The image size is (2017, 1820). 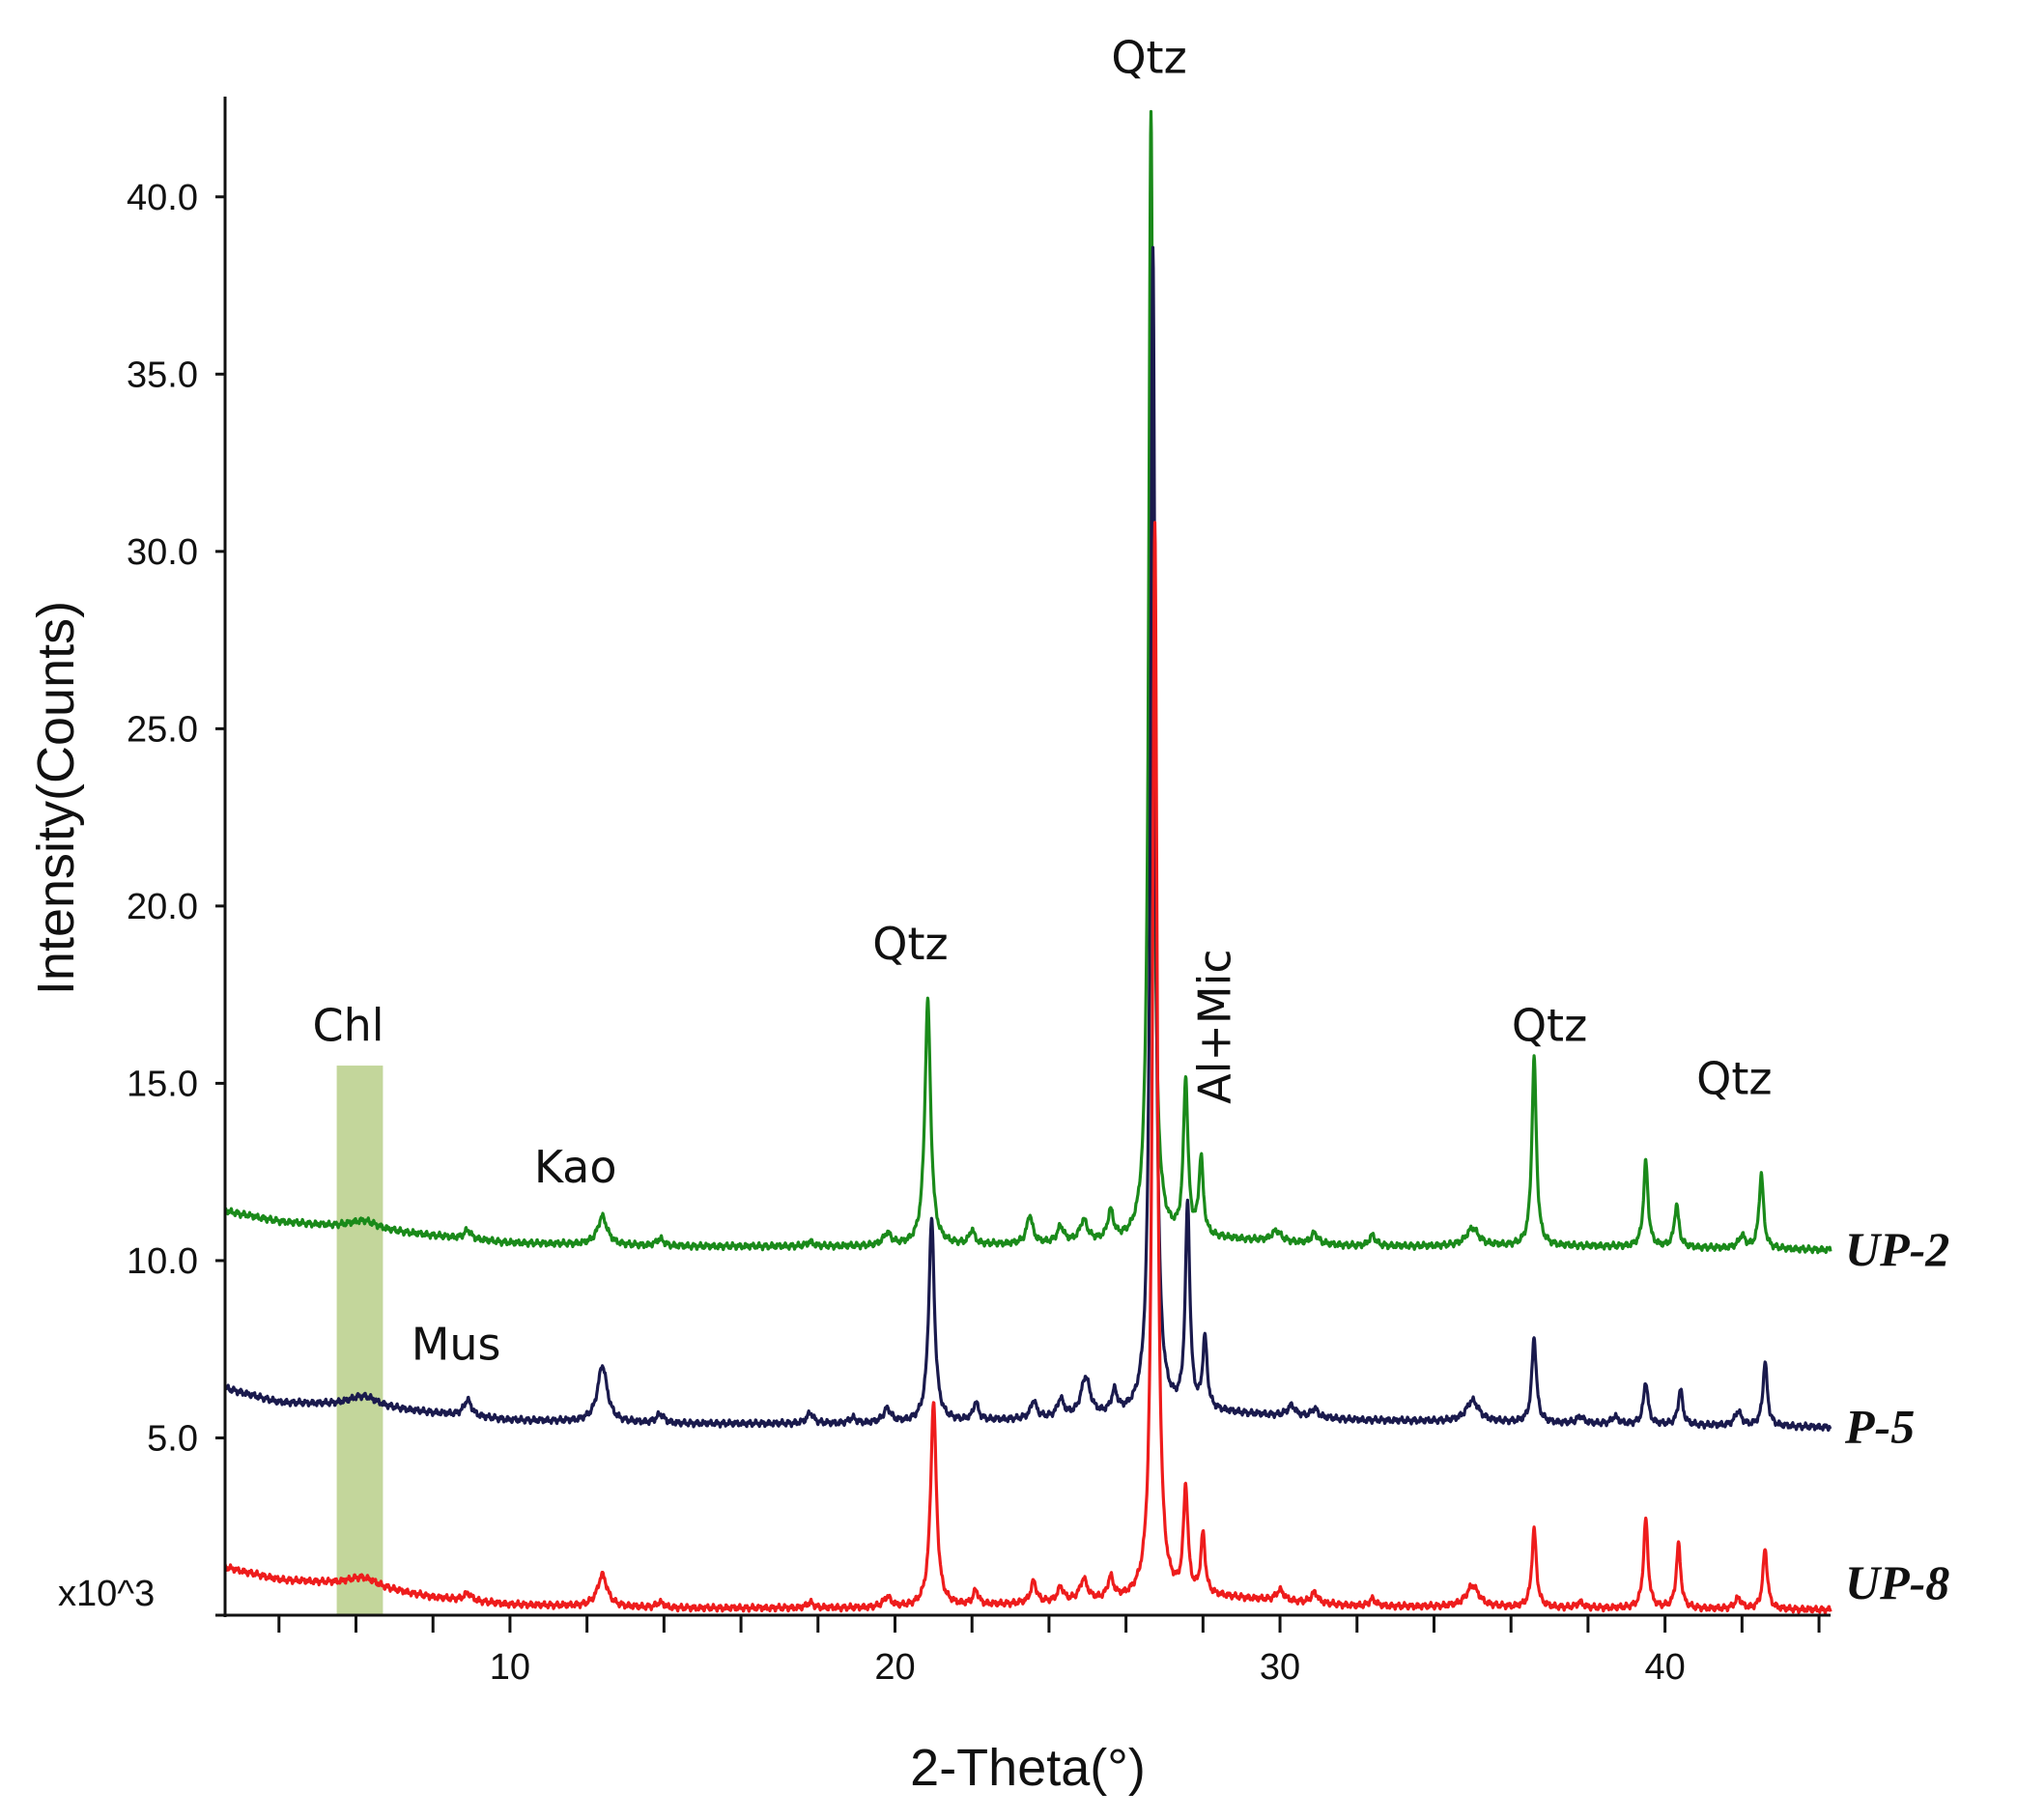 I want to click on x-tick-label: 30, so click(x=1280, y=1668).